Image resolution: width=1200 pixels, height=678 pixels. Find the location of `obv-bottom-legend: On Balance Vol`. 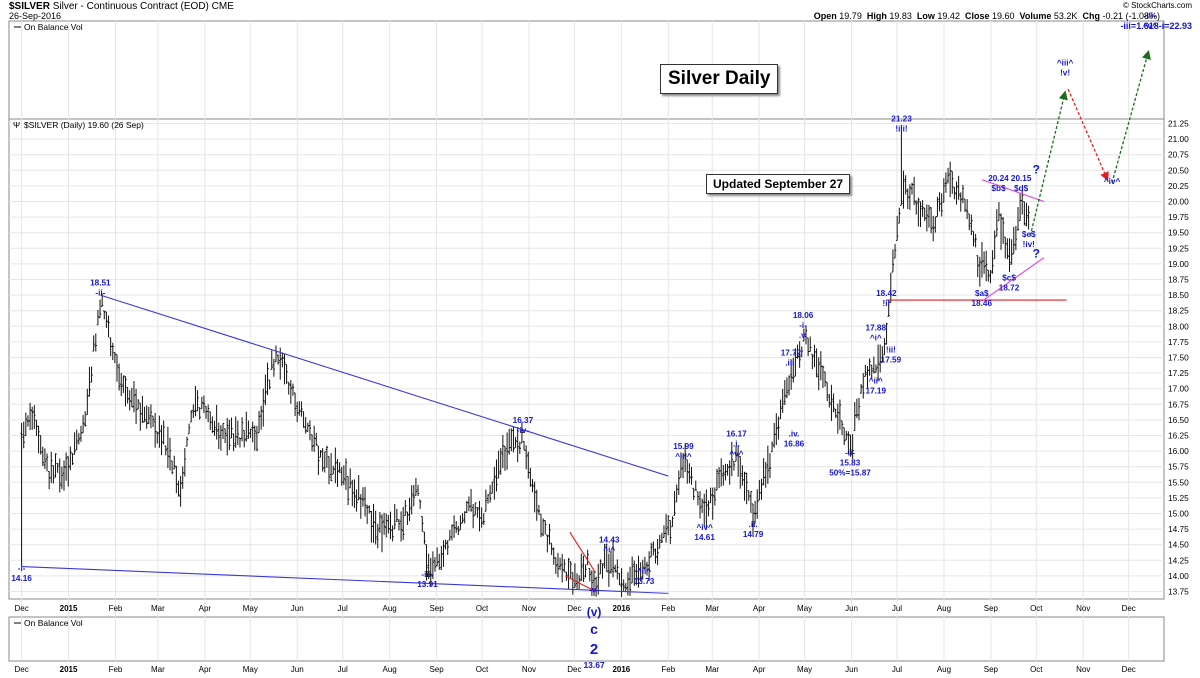

obv-bottom-legend: On Balance Vol is located at coordinates (53, 623).